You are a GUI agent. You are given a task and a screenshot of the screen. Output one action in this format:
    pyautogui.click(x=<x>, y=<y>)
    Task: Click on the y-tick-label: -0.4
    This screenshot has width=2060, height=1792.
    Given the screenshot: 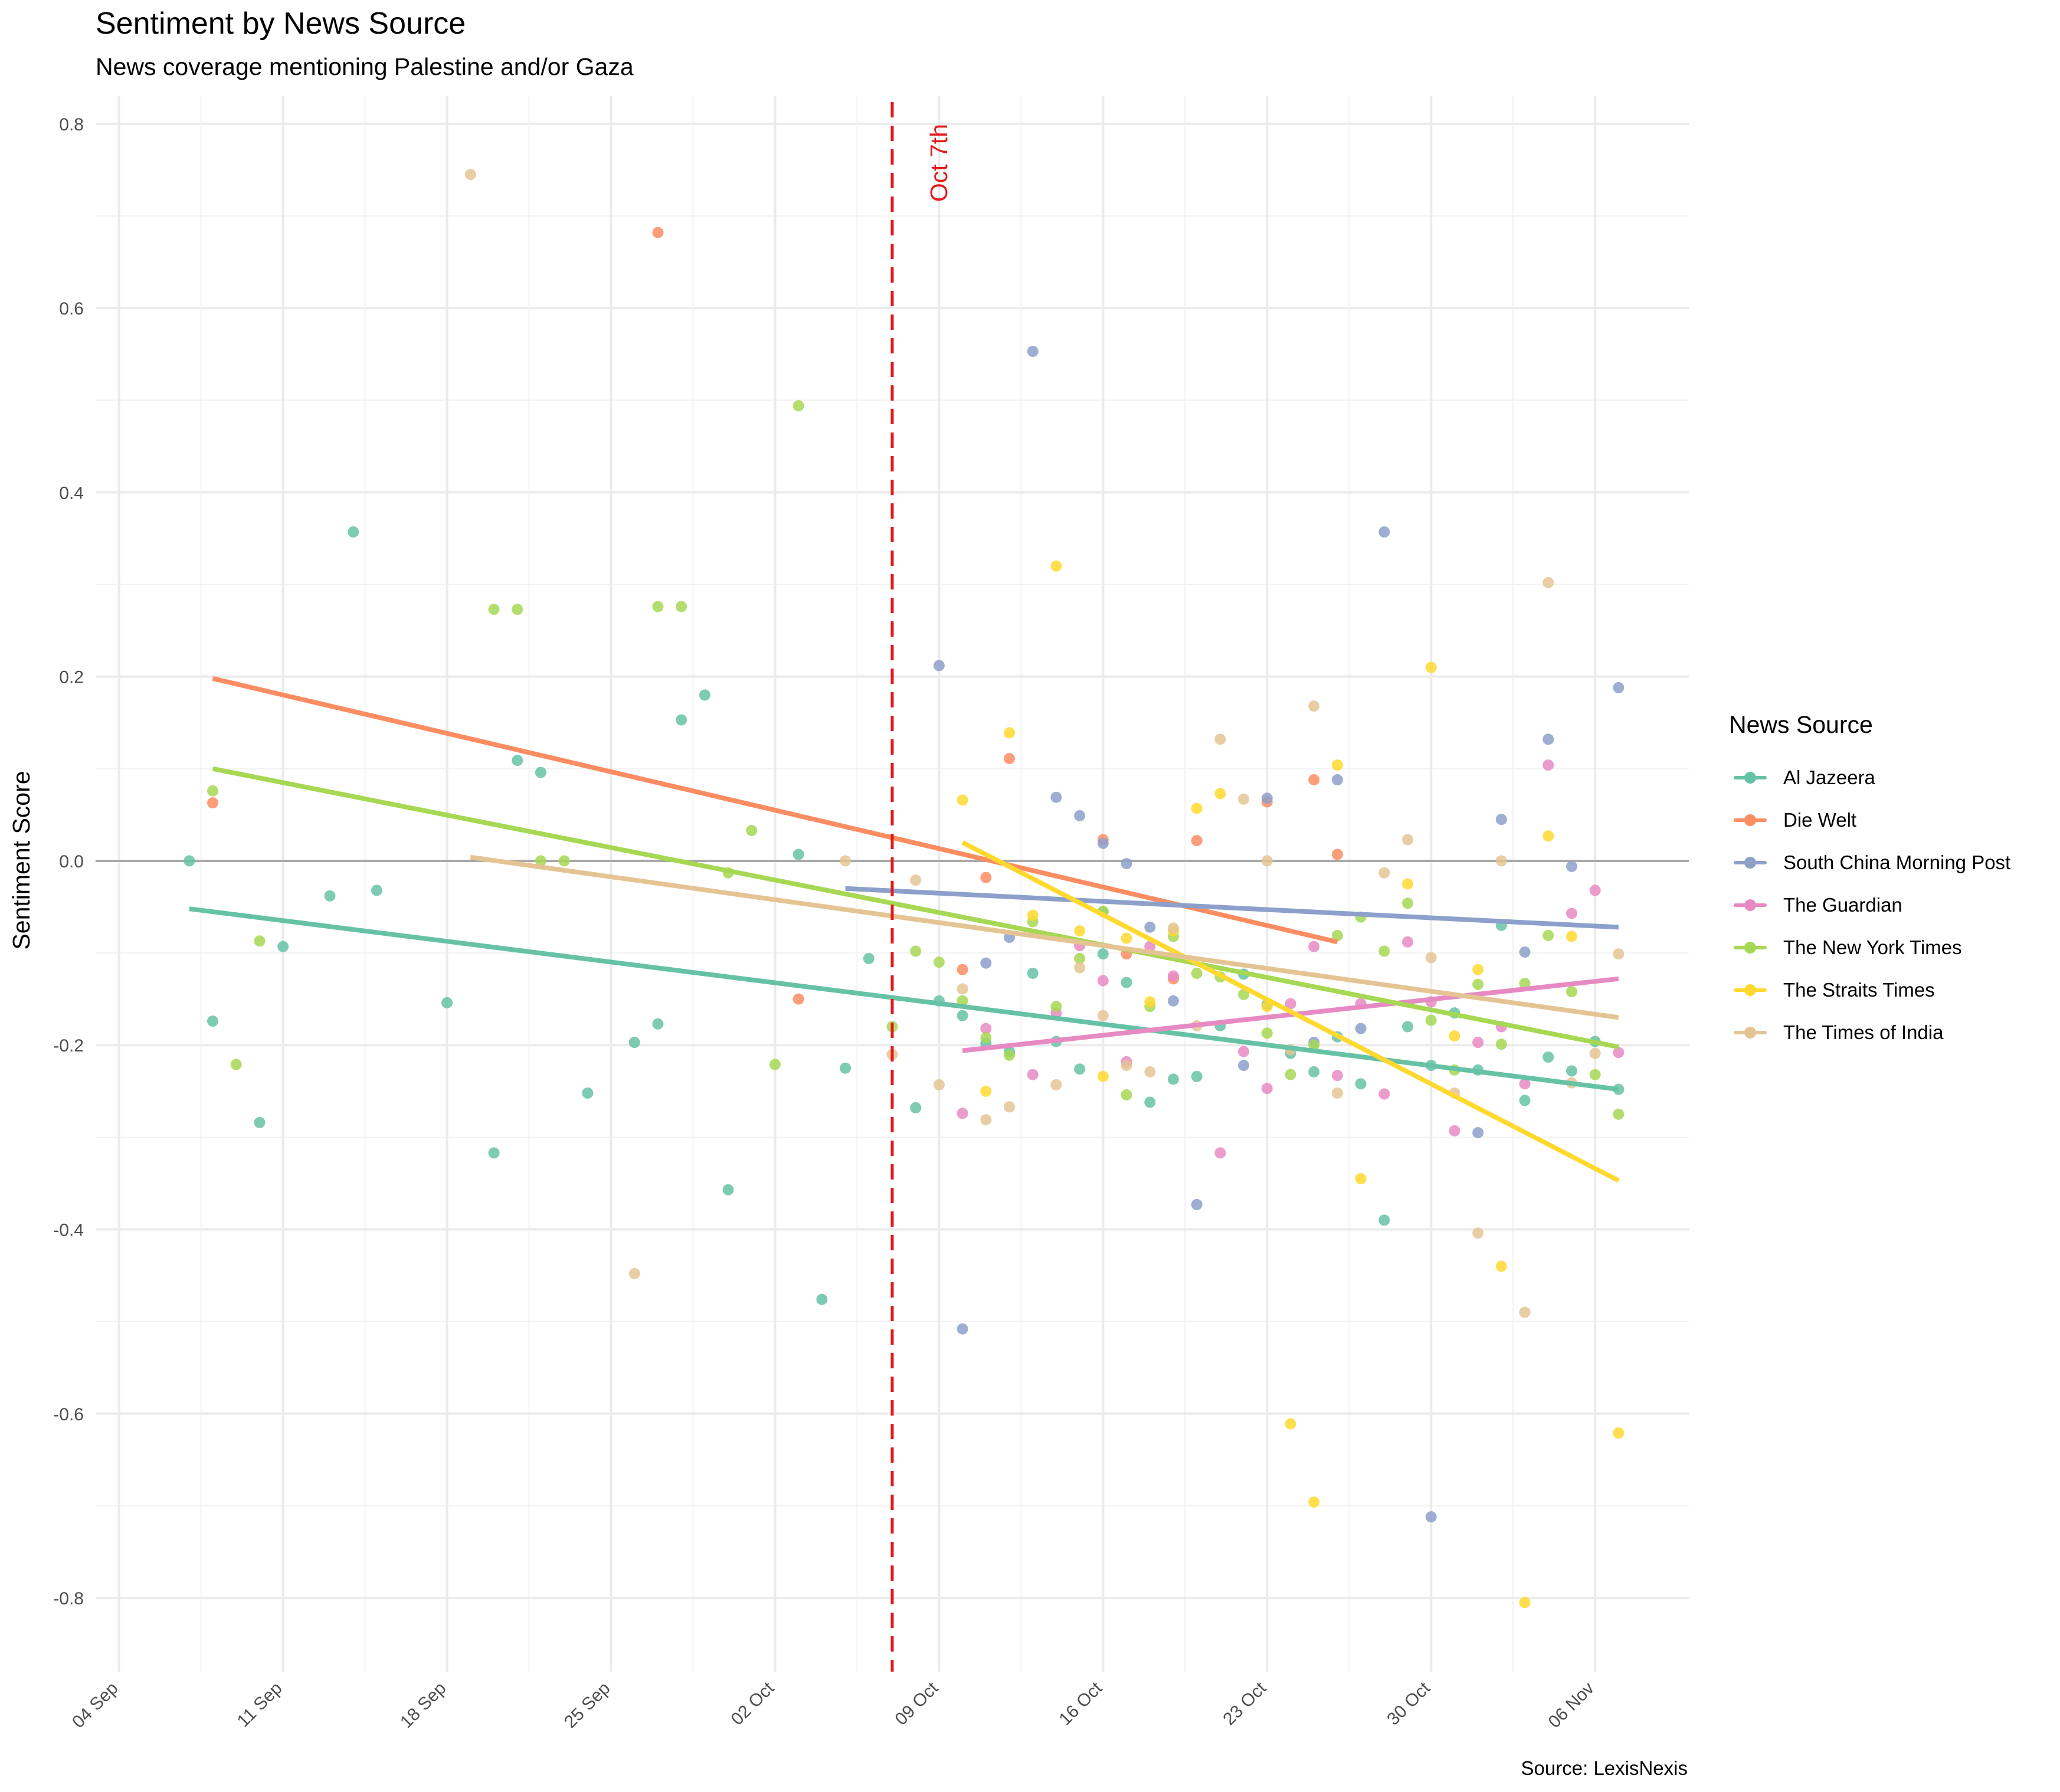 What is the action you would take?
    pyautogui.click(x=68, y=1230)
    